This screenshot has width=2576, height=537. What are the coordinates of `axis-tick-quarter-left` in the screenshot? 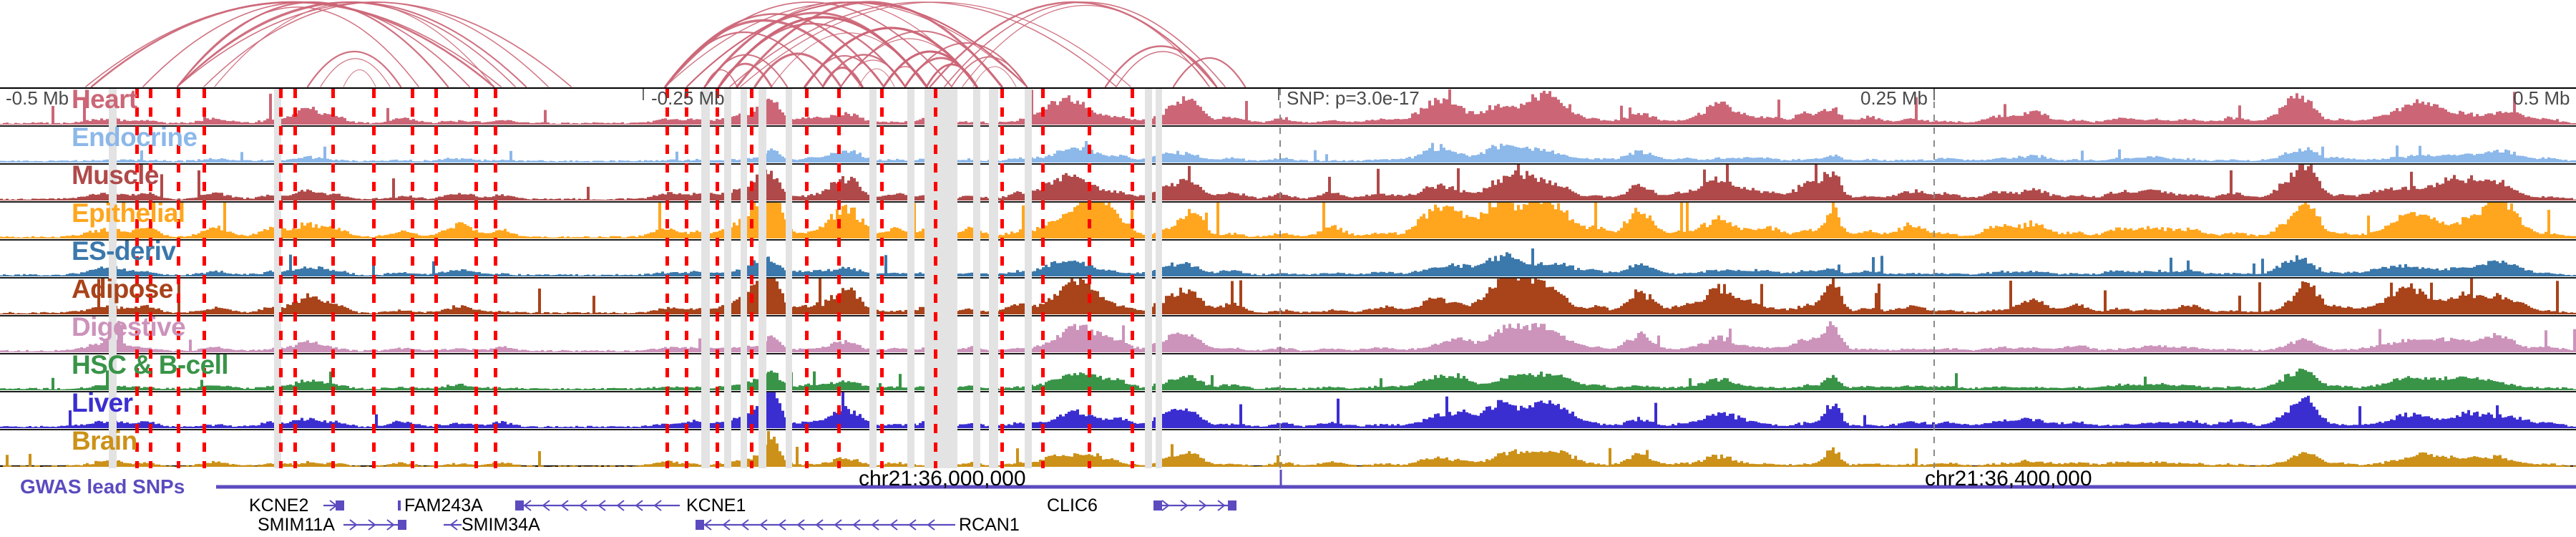 It's located at (643, 94).